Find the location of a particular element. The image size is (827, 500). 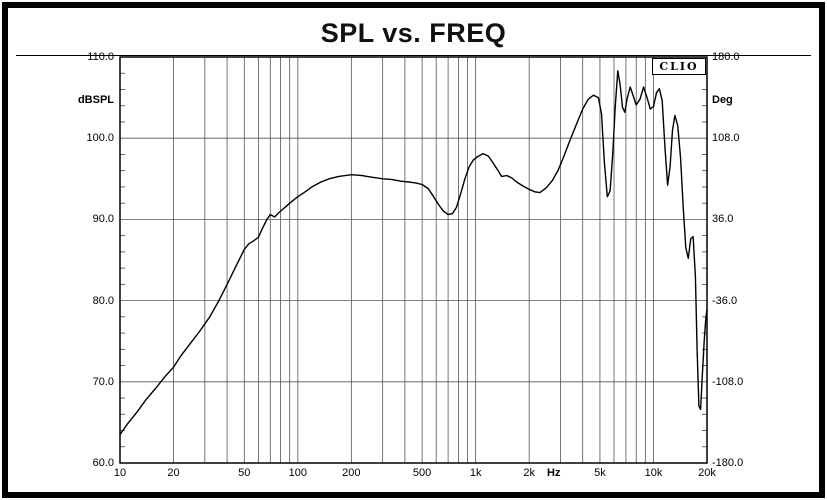

y-right-tick-label: -36.0 is located at coordinates (725, 300).